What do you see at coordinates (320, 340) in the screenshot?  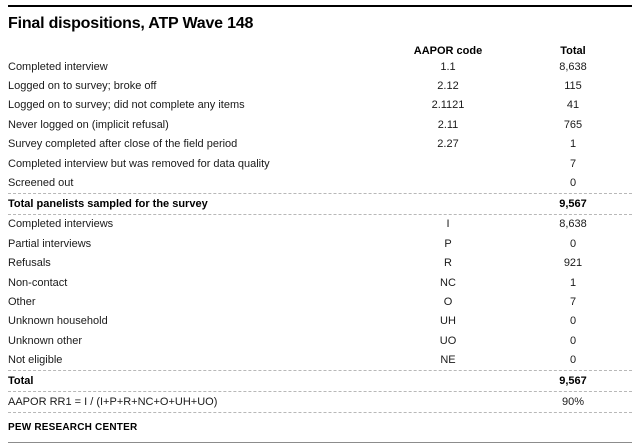 I see `table-row: Unknown other UO 0` at bounding box center [320, 340].